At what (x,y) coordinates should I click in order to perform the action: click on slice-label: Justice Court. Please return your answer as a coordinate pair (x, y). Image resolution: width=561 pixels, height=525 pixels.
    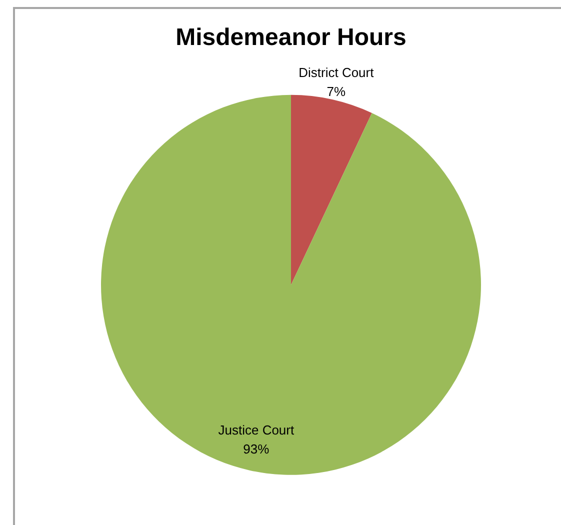
    Looking at the image, I should click on (256, 430).